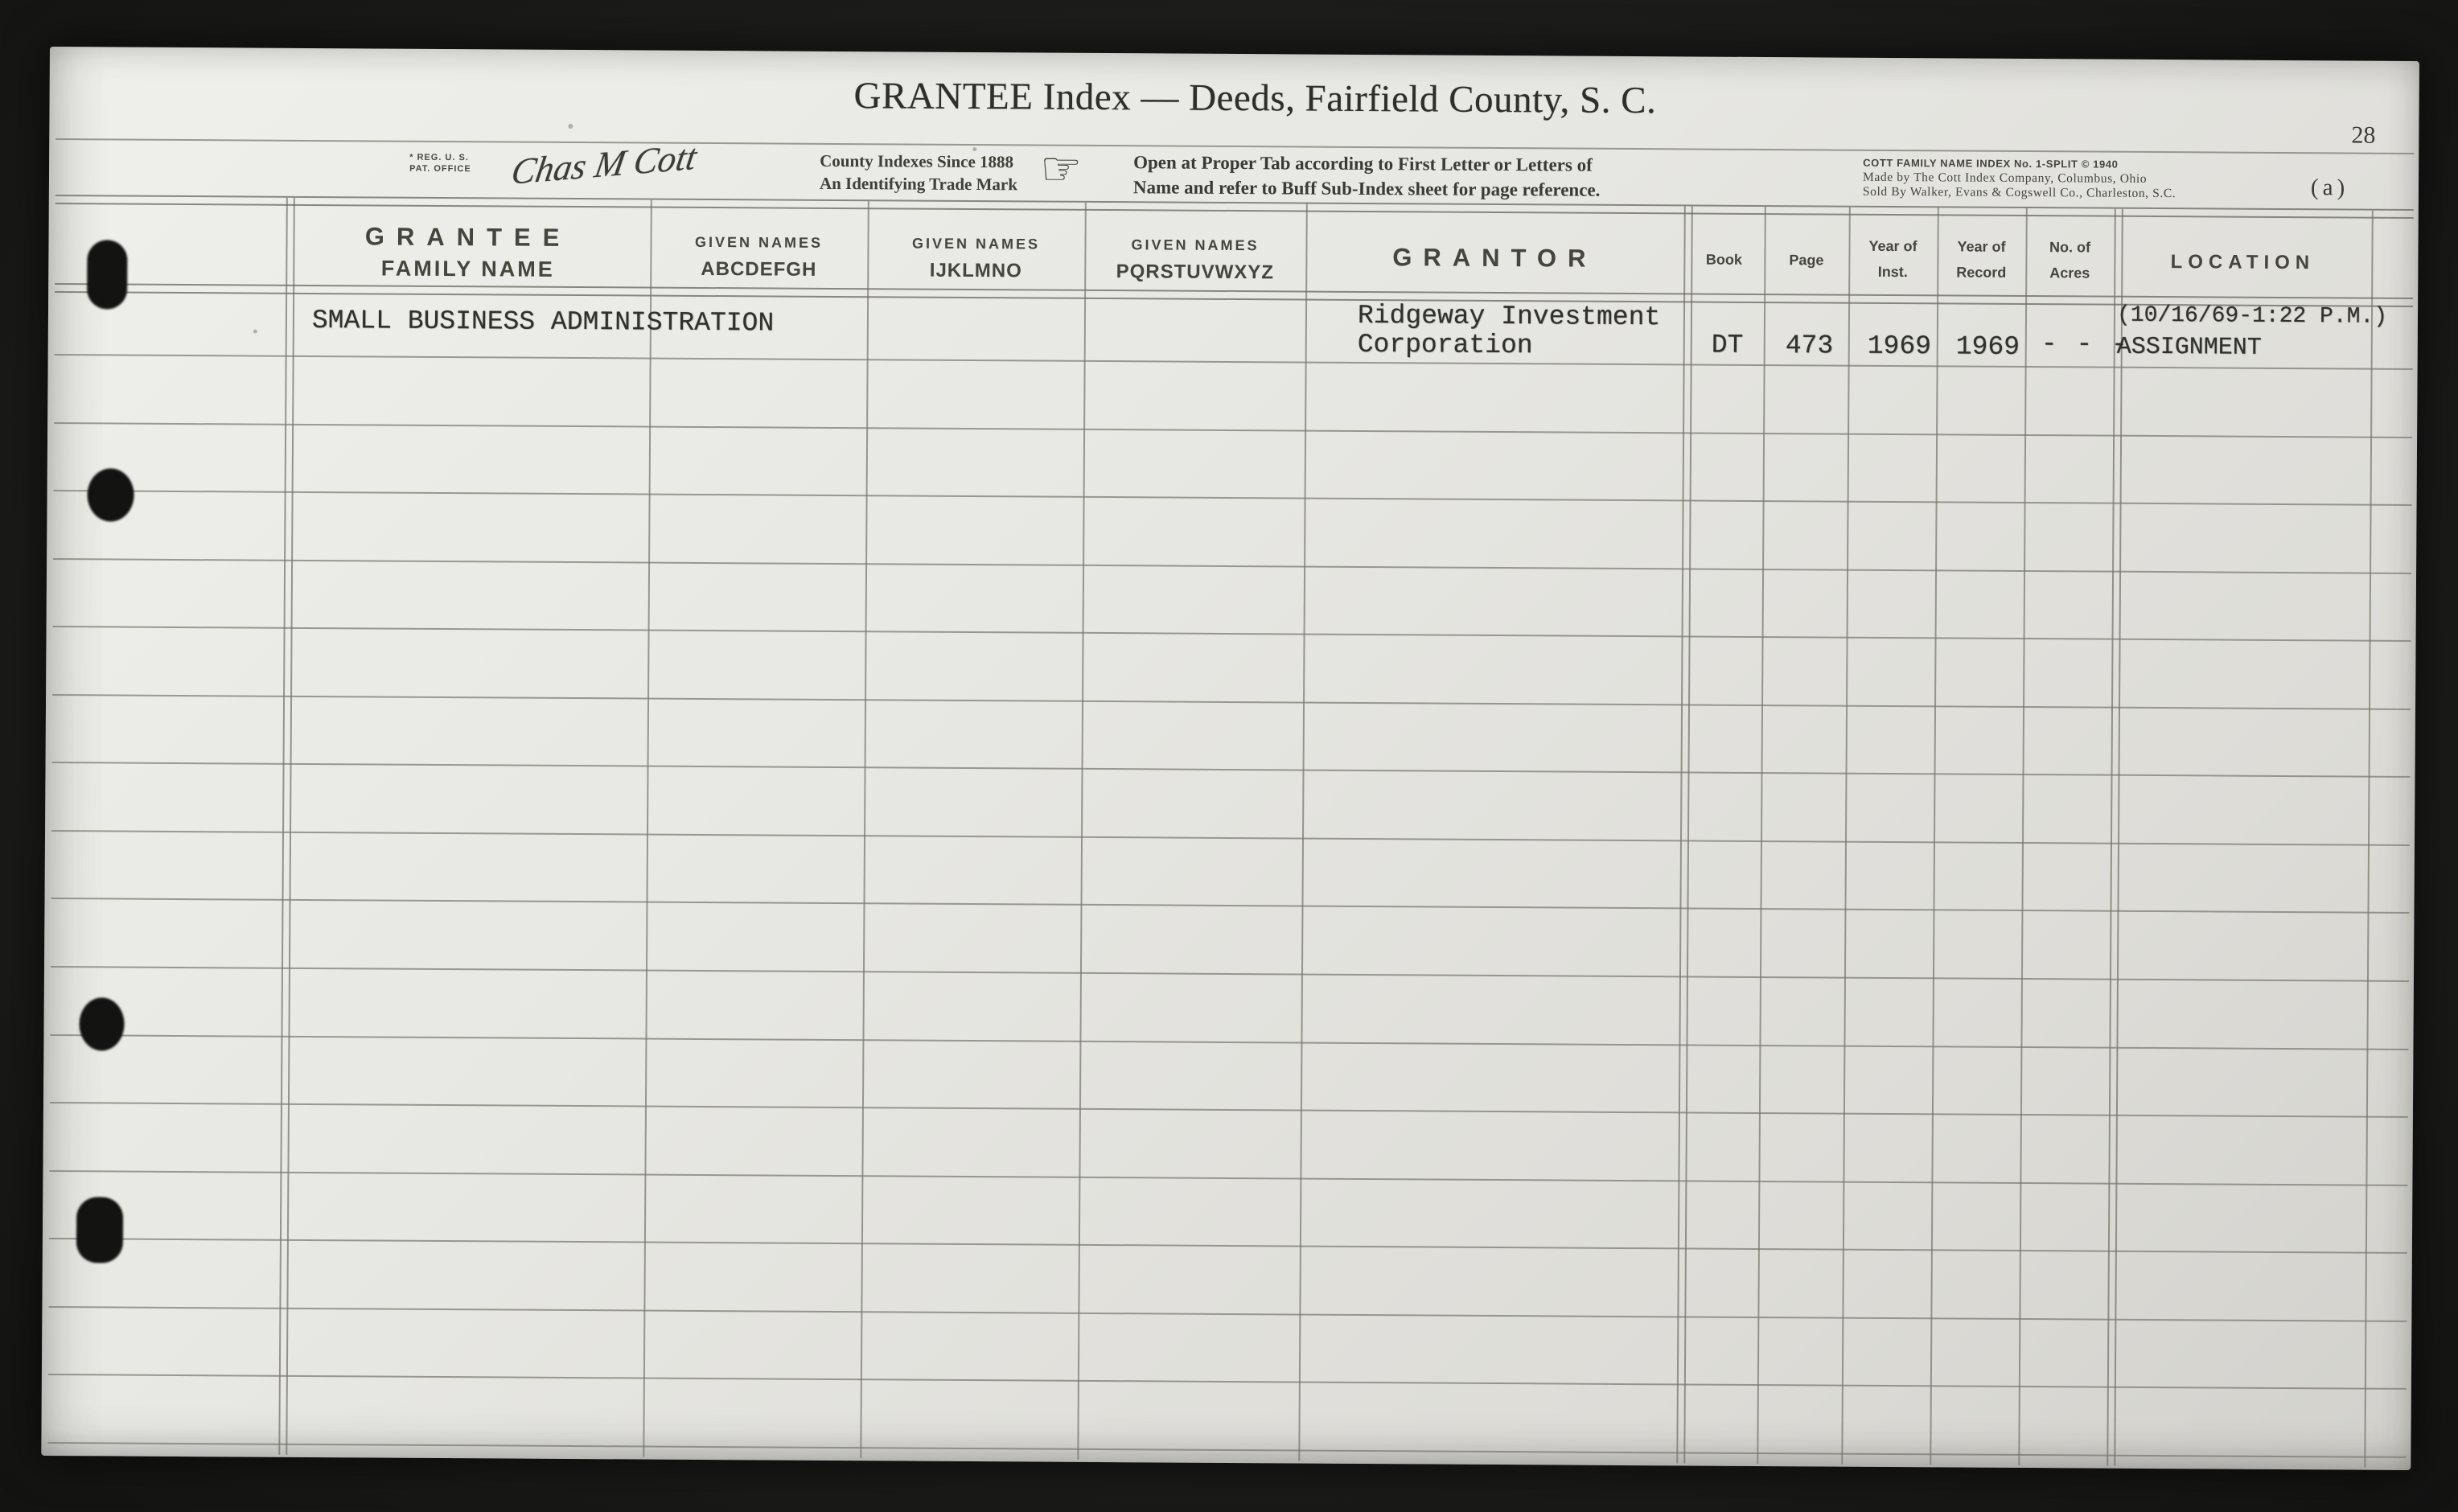  What do you see at coordinates (975, 270) in the screenshot?
I see `column-header-ijklmno: IJKLMNO` at bounding box center [975, 270].